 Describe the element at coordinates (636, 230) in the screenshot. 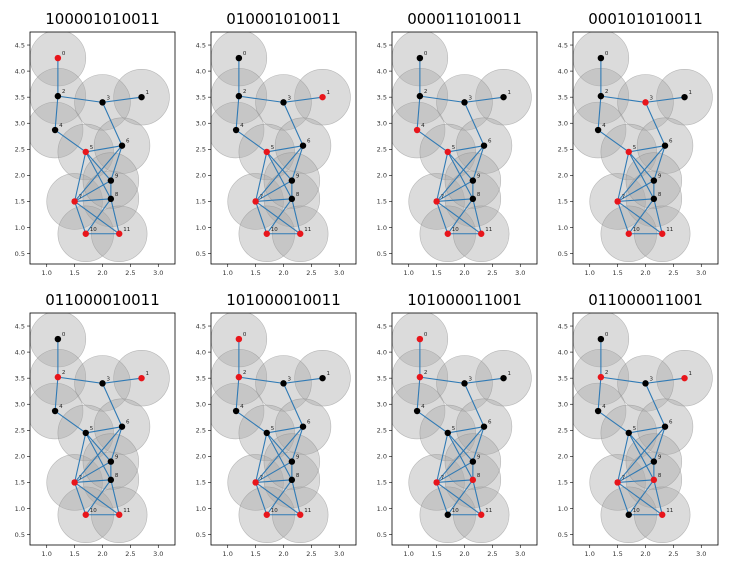

I see `node-label-10: 10` at that location.